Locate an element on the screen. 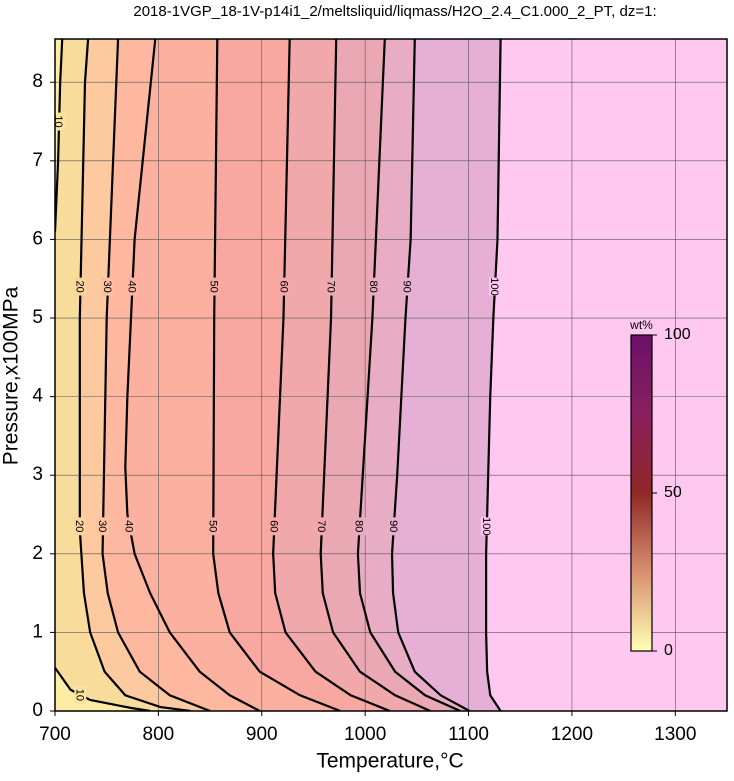 This screenshot has width=734, height=781. colorbar-tick-label: 0 is located at coordinates (668, 650).